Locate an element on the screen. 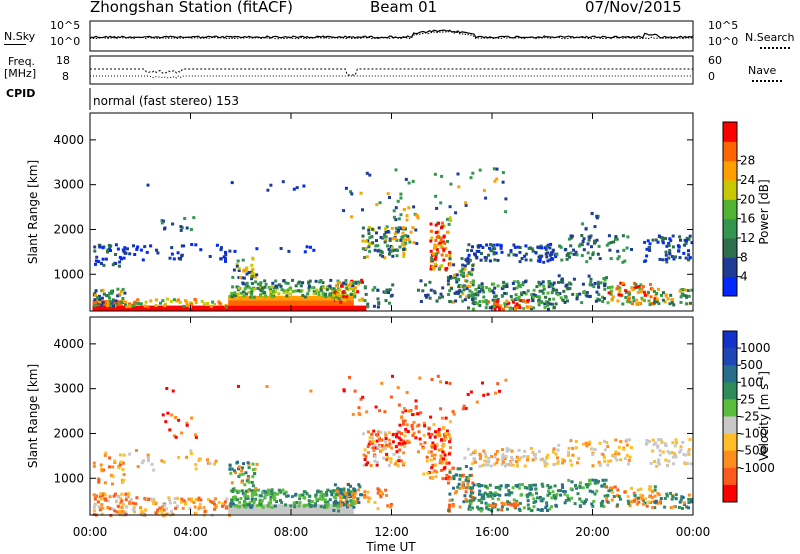 Image resolution: width=800 pixels, height=554 pixels. xtick-label: 12:00 is located at coordinates (391, 532).